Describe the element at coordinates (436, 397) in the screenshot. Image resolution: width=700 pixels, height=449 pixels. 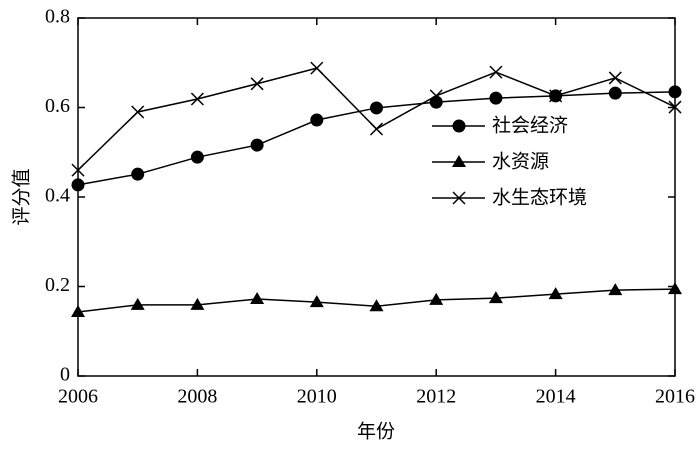
I see `x-tick-label: 2012` at that location.